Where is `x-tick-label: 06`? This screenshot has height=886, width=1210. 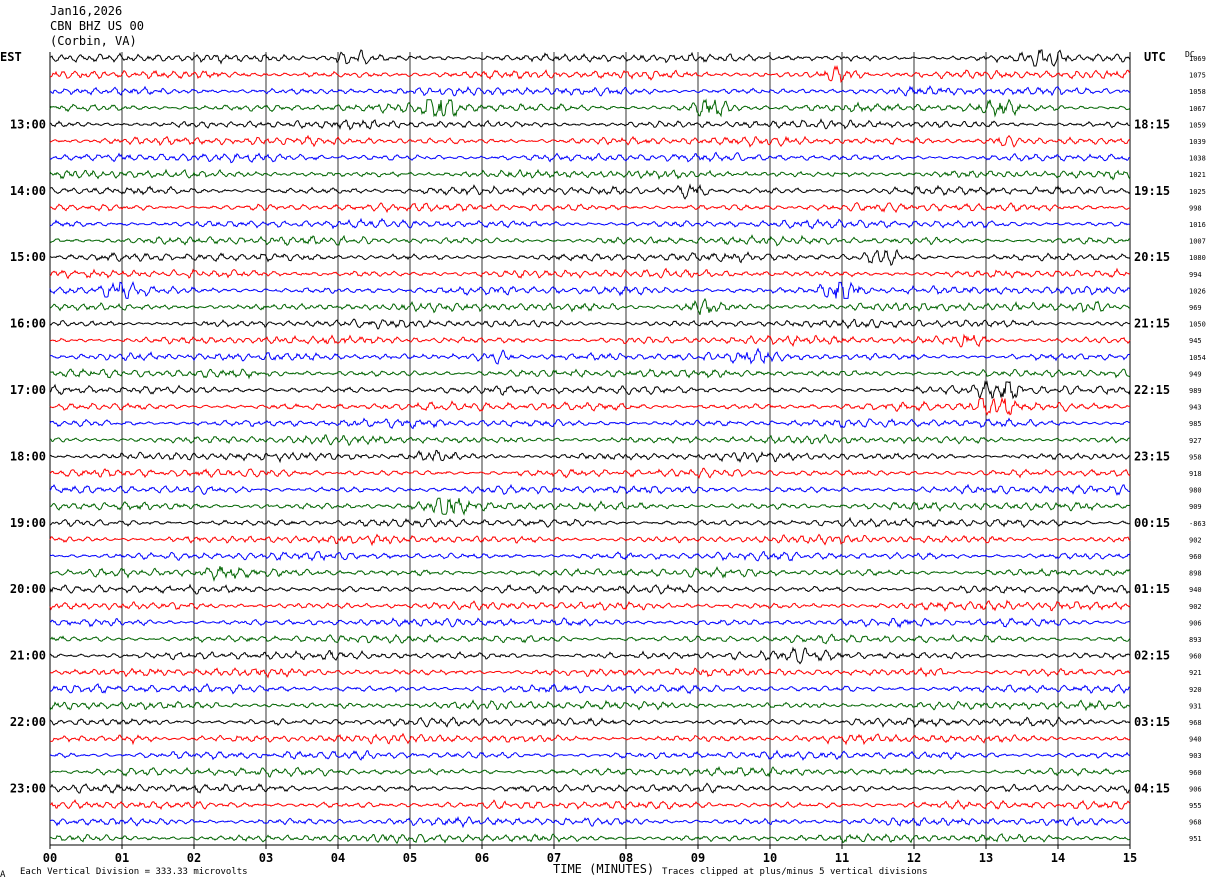
x-tick-label: 06 is located at coordinates (482, 858).